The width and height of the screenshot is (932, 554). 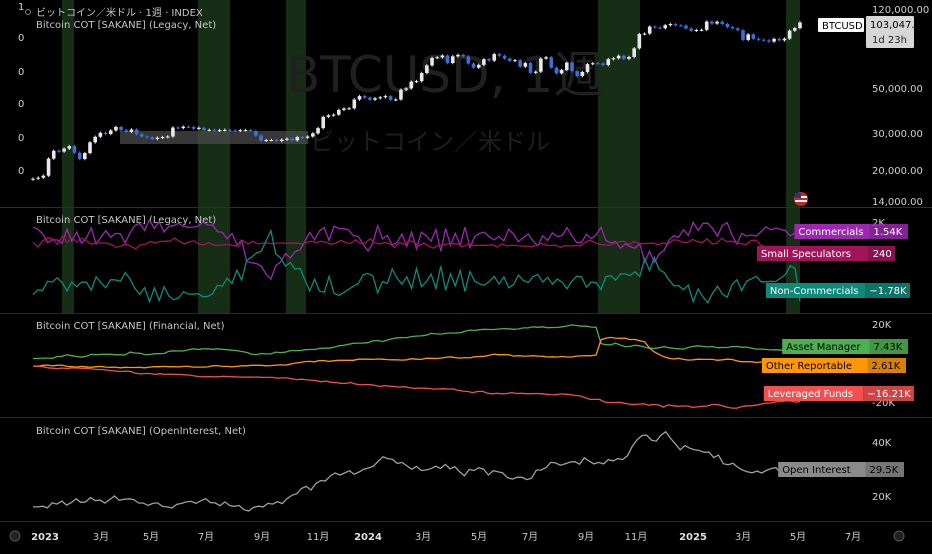 What do you see at coordinates (816, 470) in the screenshot?
I see `legend-tag-name: Open Interest` at bounding box center [816, 470].